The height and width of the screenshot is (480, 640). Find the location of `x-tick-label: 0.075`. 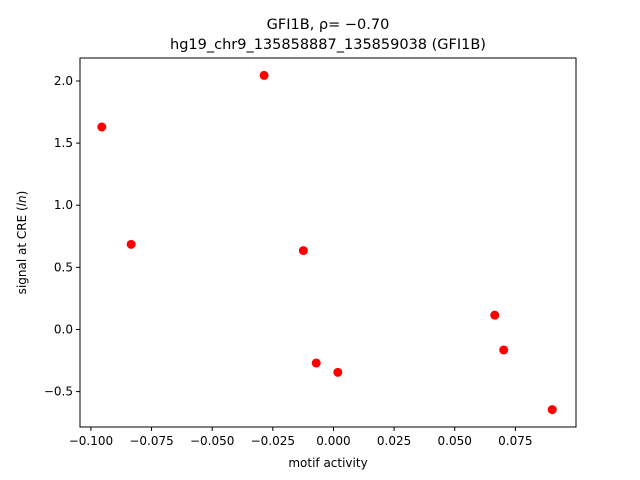

x-tick-label: 0.075 is located at coordinates (515, 441).